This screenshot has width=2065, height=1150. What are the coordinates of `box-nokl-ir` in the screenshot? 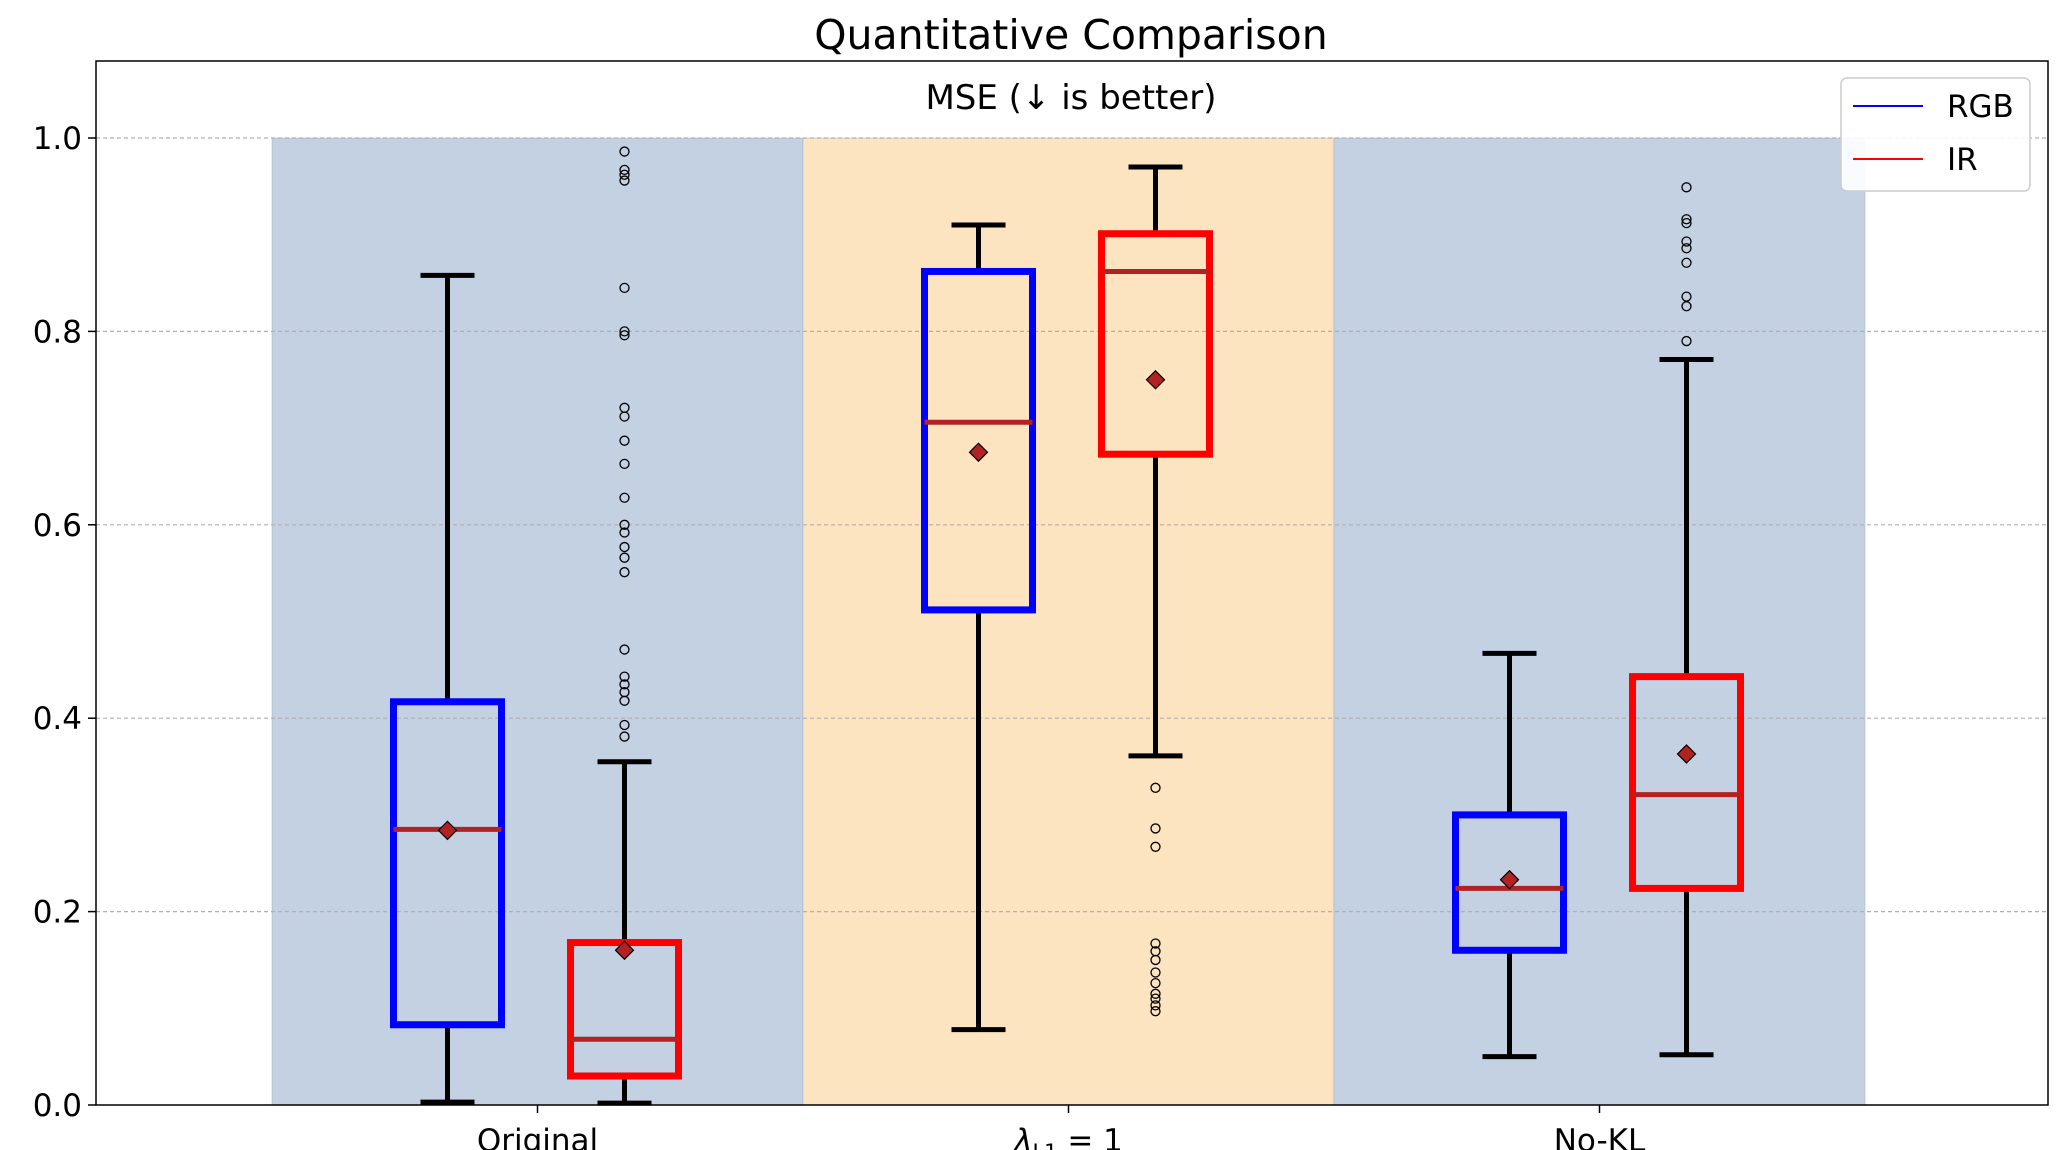 It's located at (1686, 620).